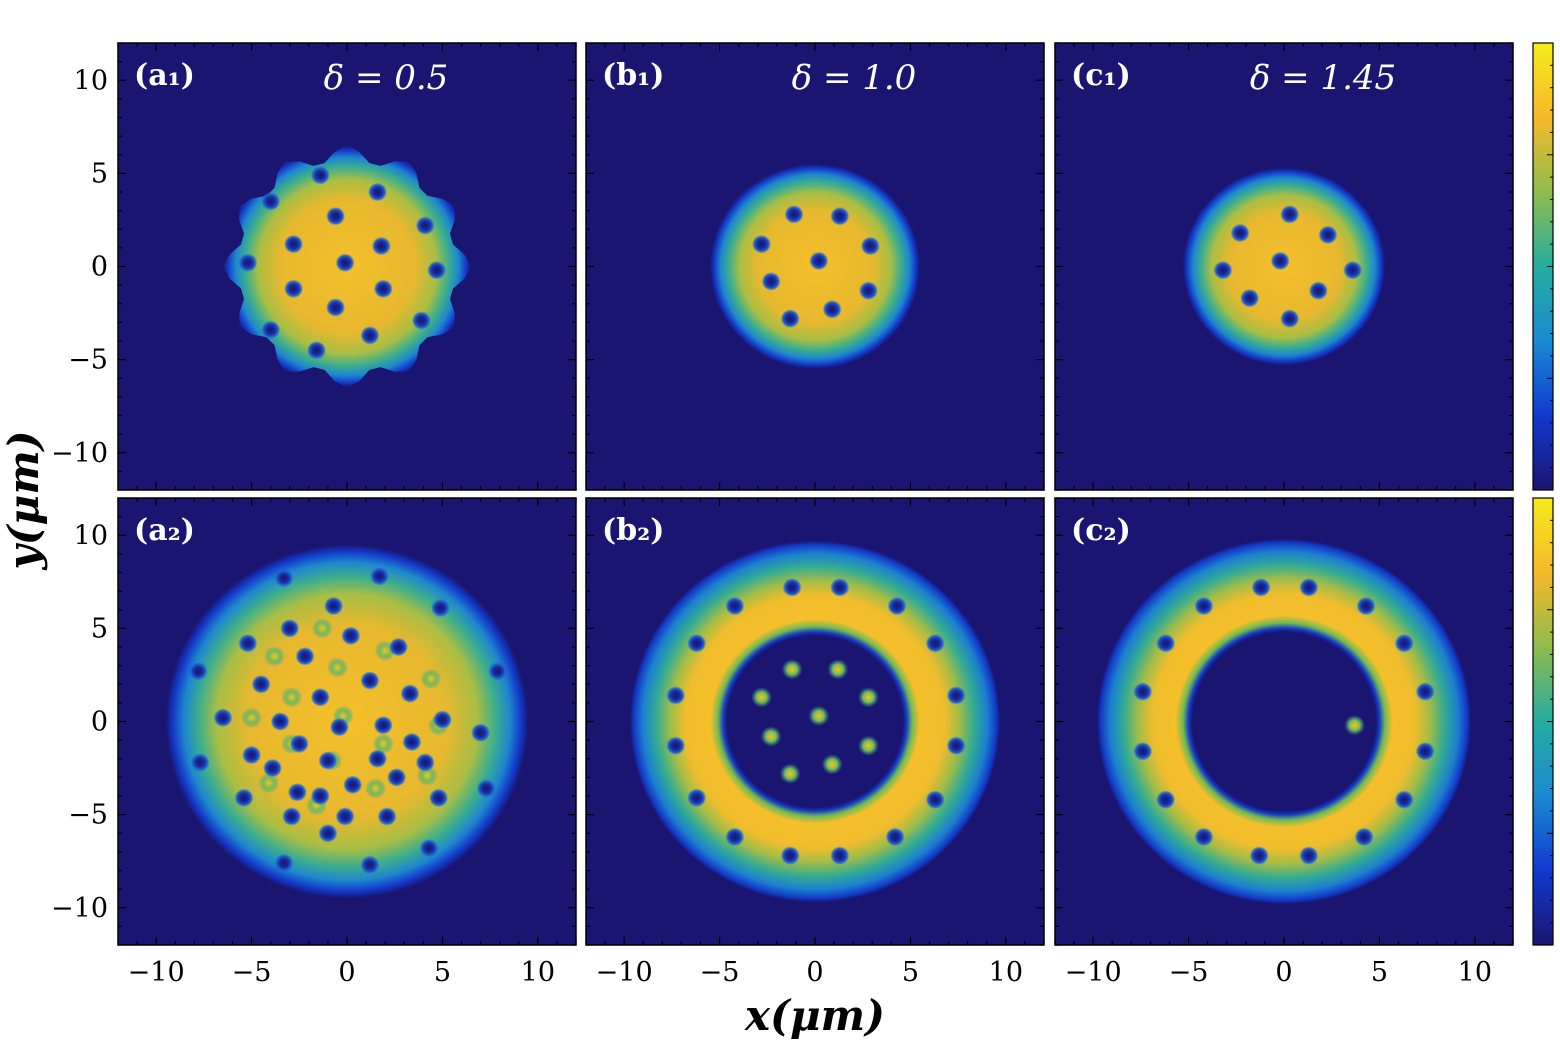  I want to click on panel-label: (b₂), so click(633, 530).